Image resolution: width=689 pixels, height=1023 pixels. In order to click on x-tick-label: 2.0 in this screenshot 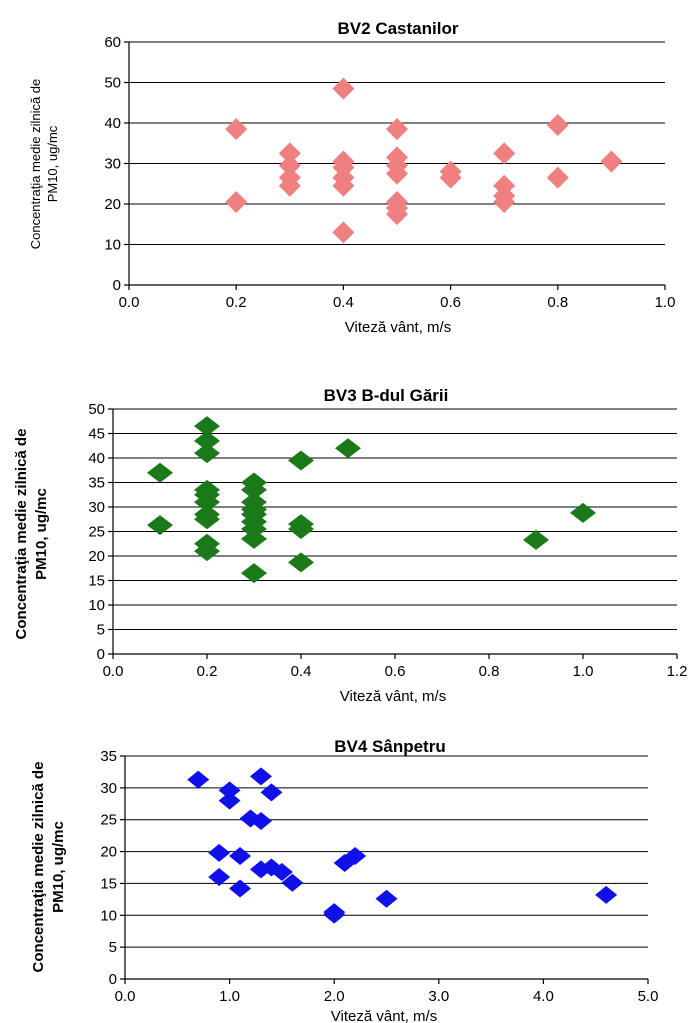, I will do `click(334, 996)`.